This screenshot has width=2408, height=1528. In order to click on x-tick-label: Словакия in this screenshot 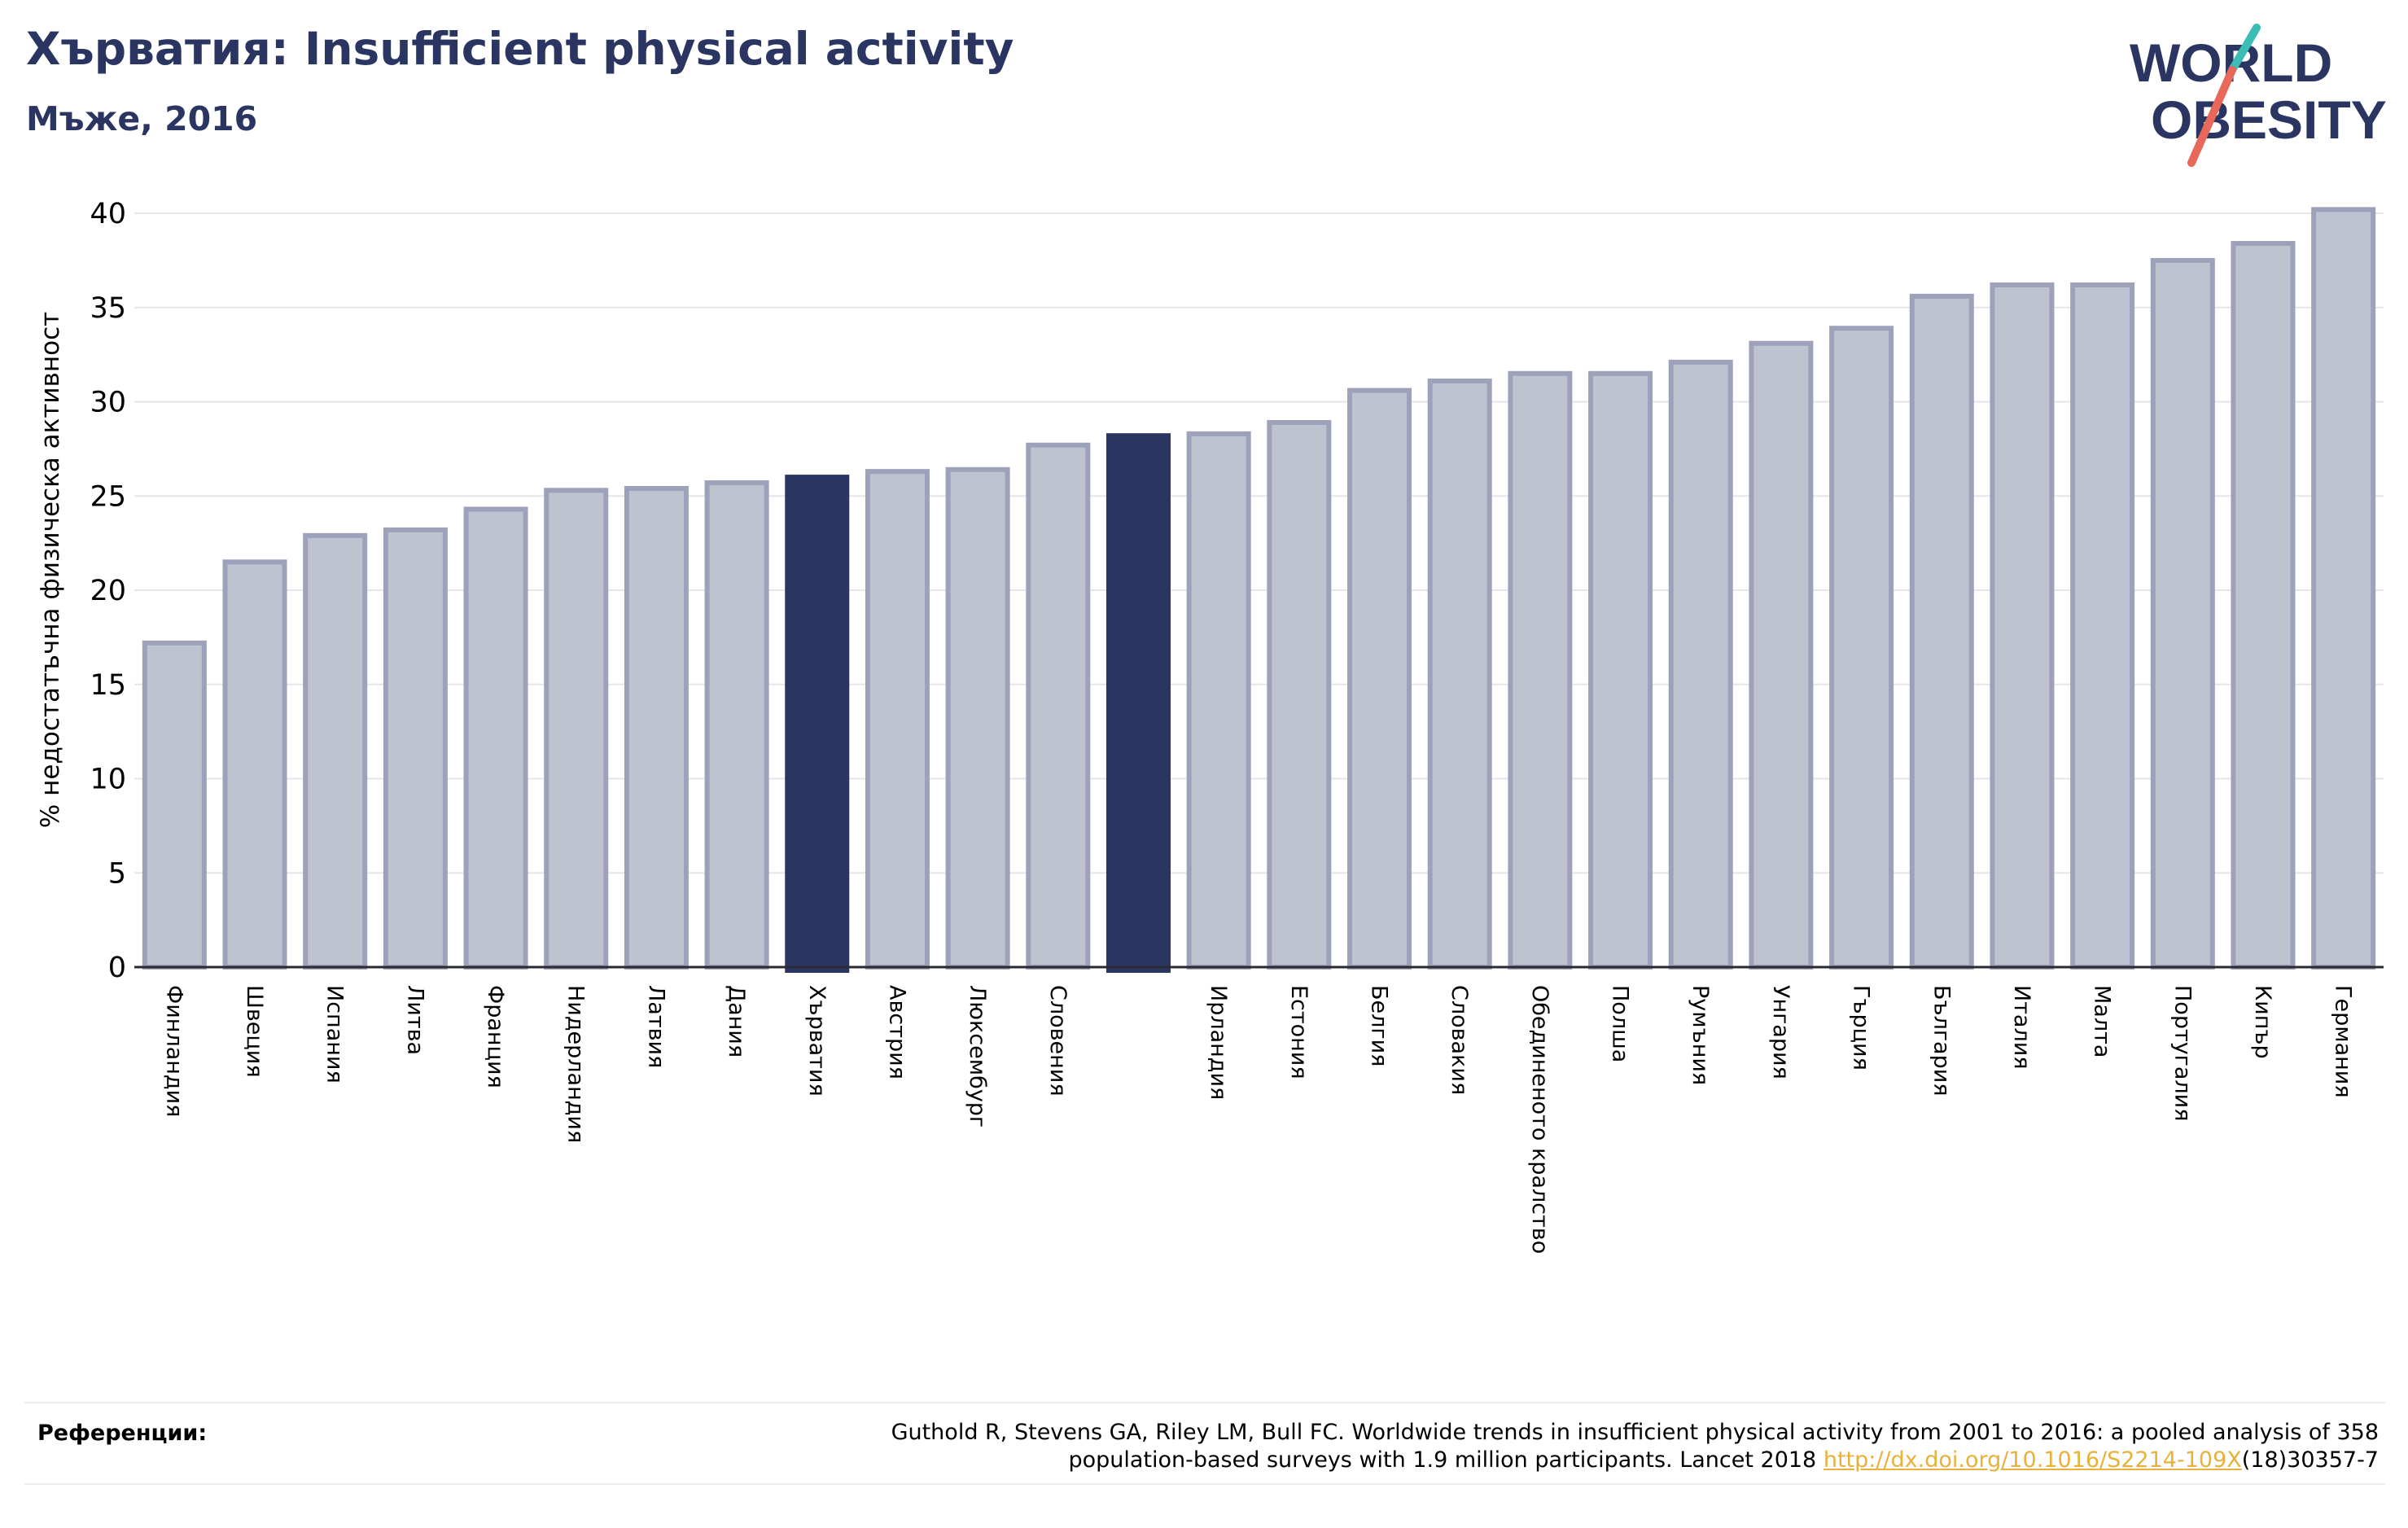, I will do `click(1459, 1040)`.